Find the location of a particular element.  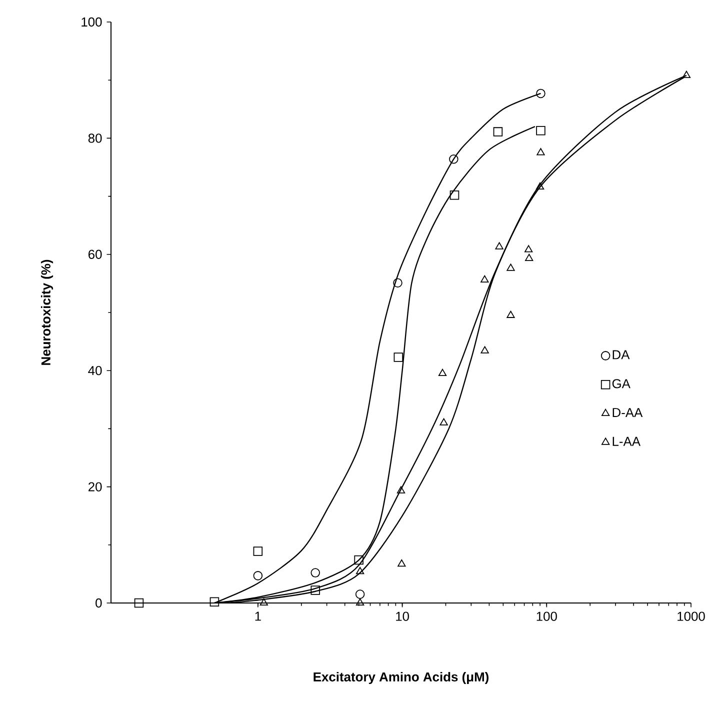

y-tick-label: 100 is located at coordinates (92, 22).